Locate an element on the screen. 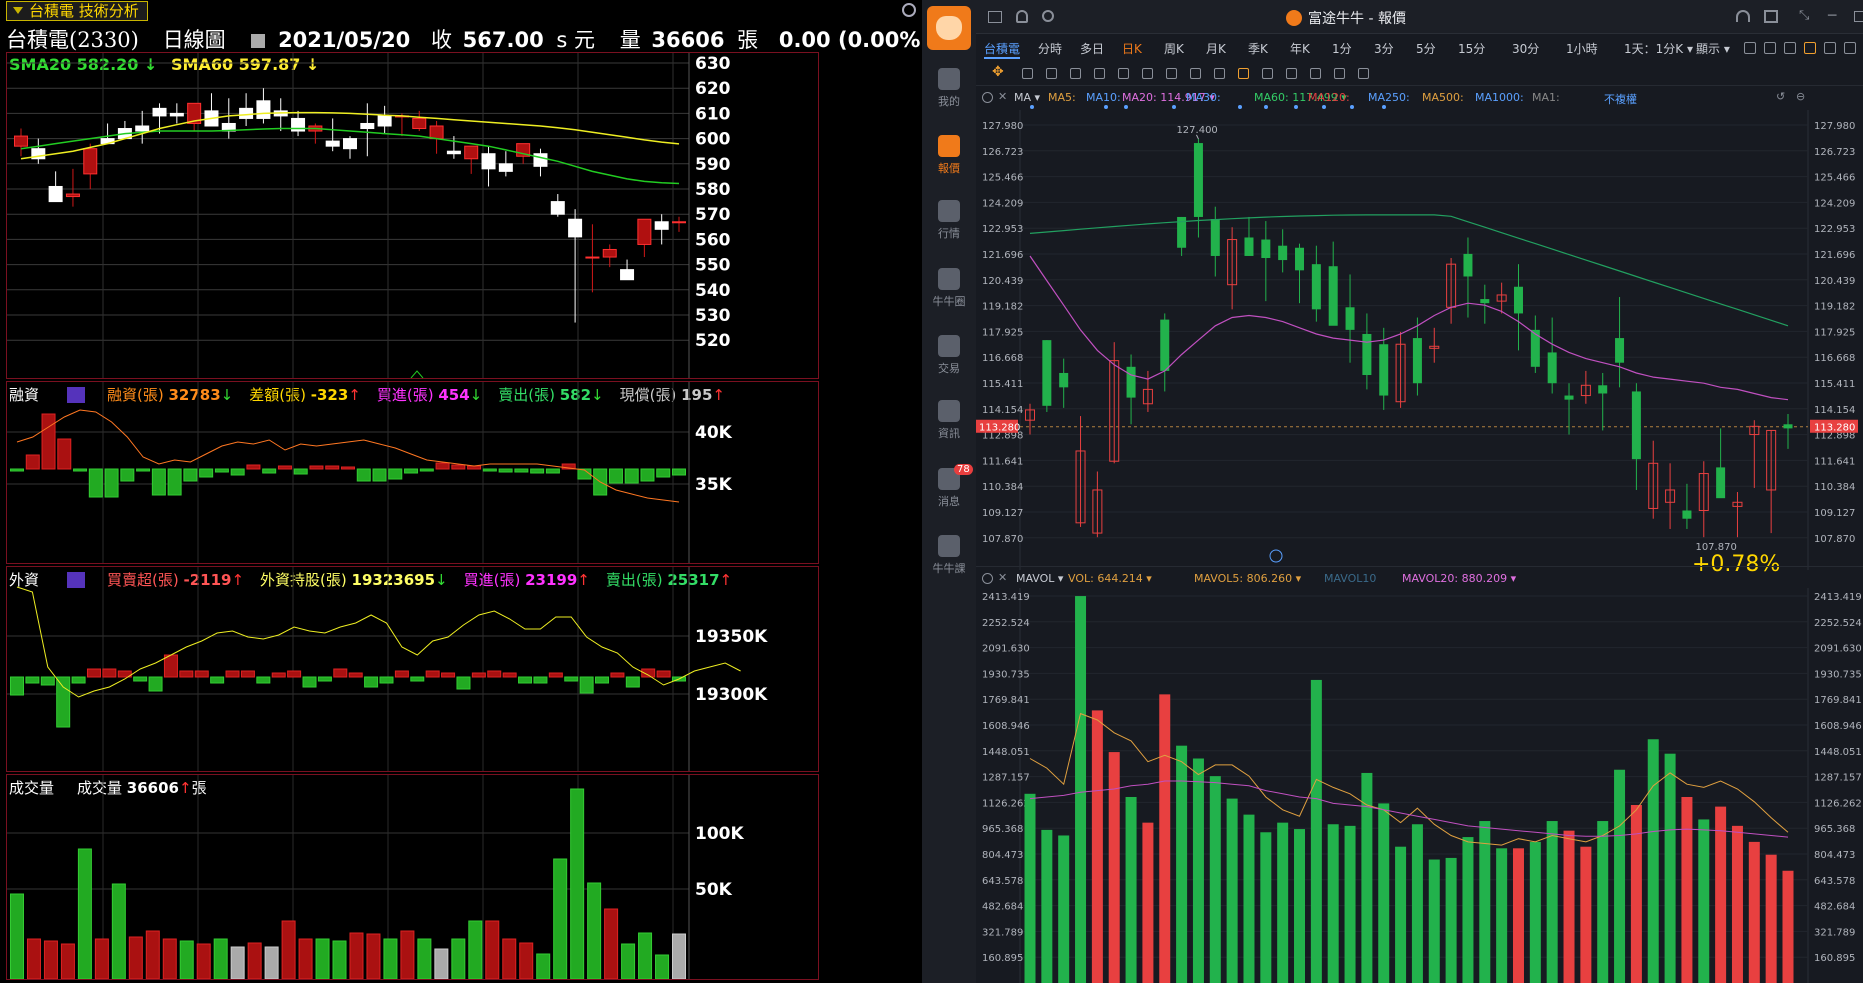  sidebar-item: 牛牛課 is located at coordinates (949, 555).